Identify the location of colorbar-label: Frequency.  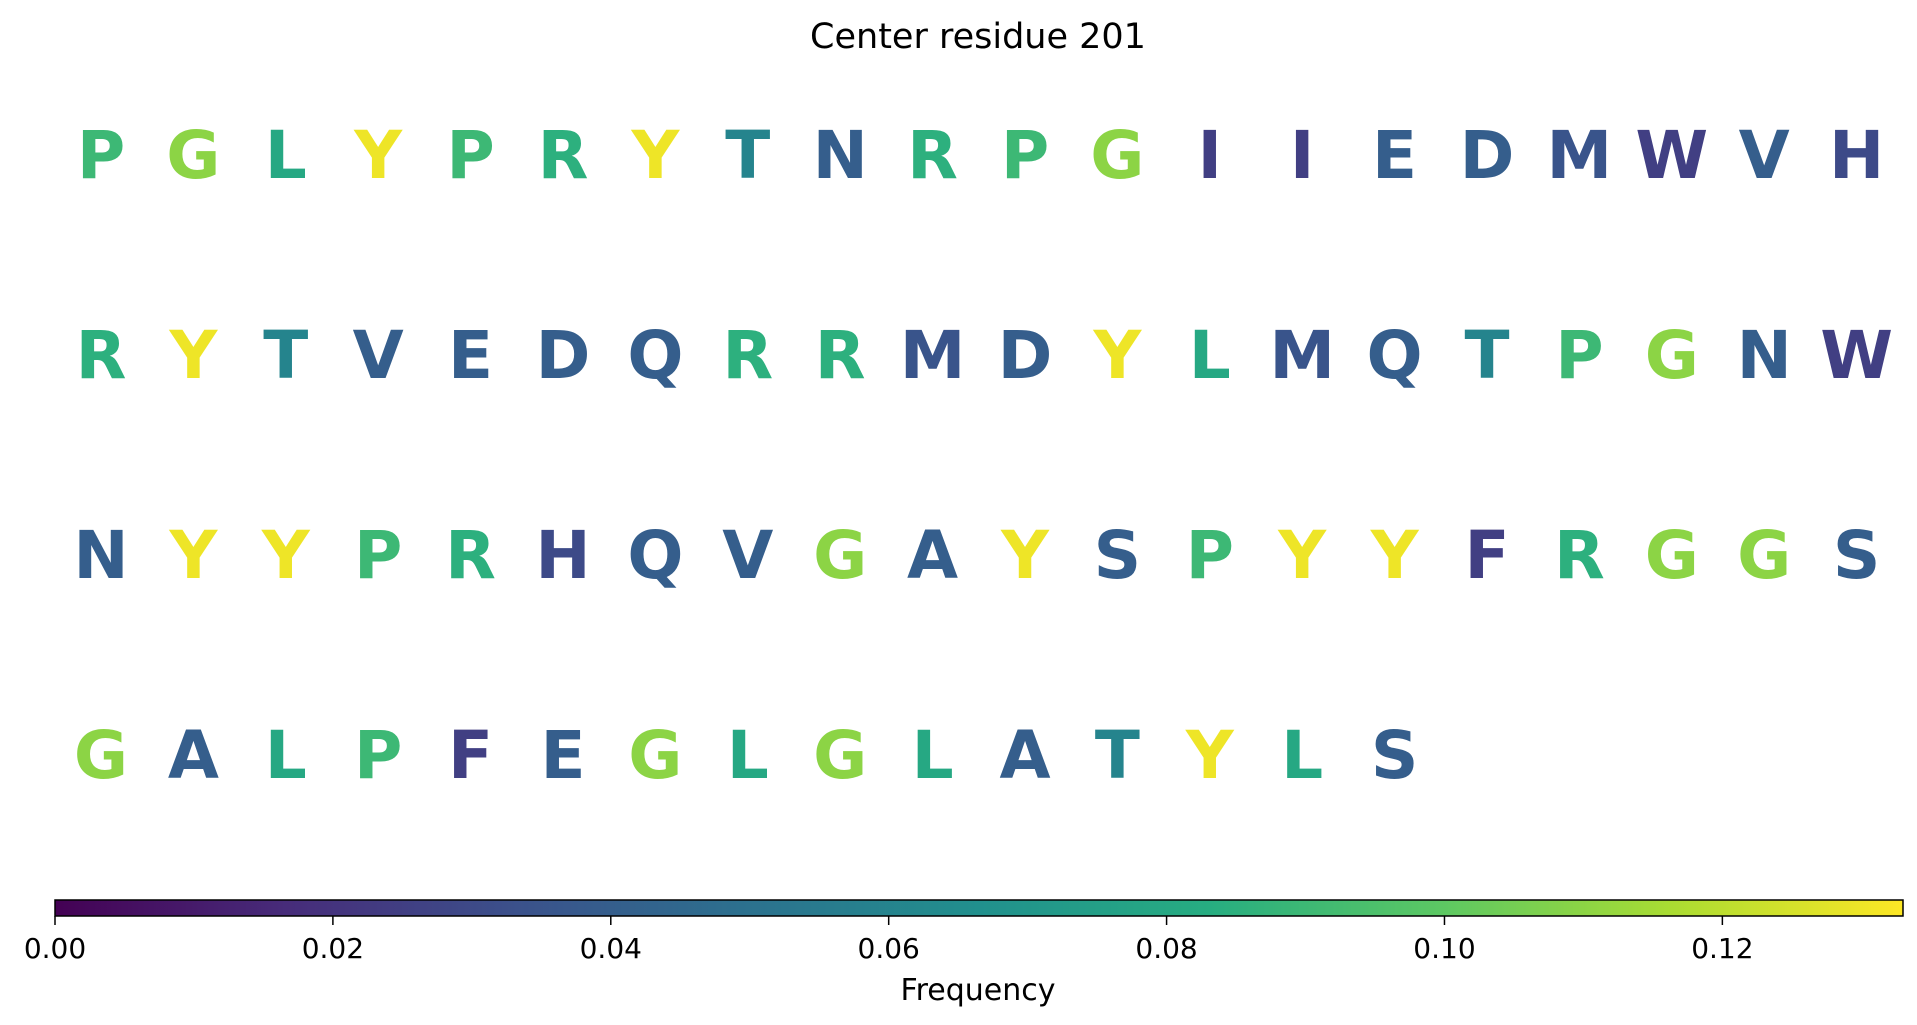
(978, 990).